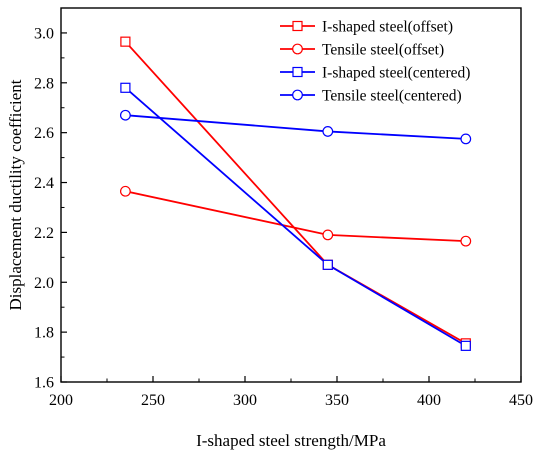 Image resolution: width=550 pixels, height=453 pixels. What do you see at coordinates (44, 133) in the screenshot?
I see `y-tick-label: 2.6` at bounding box center [44, 133].